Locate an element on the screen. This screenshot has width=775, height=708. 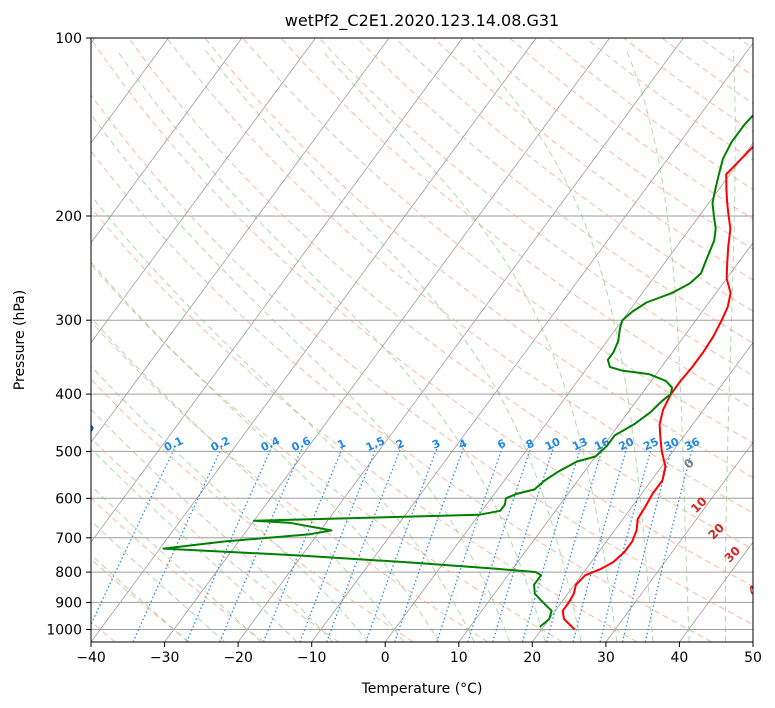
y-tick-label: 200 is located at coordinates (68, 217).